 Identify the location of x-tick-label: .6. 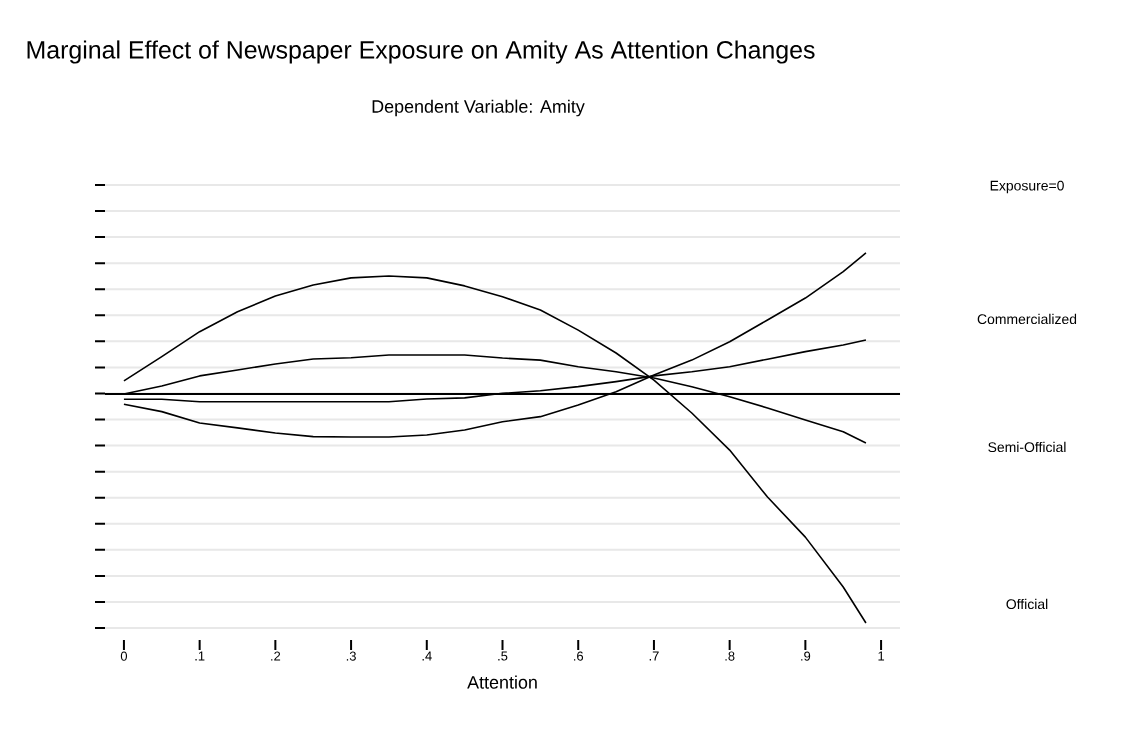
(579, 656).